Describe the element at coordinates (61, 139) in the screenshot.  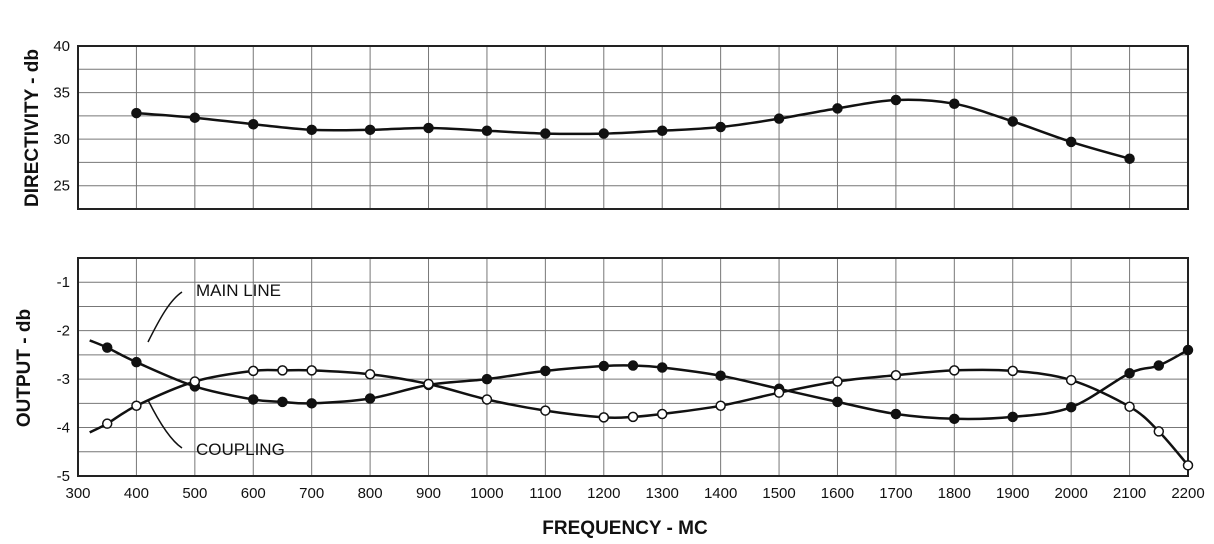
I see `directivity-y-tick-label: 30` at that location.